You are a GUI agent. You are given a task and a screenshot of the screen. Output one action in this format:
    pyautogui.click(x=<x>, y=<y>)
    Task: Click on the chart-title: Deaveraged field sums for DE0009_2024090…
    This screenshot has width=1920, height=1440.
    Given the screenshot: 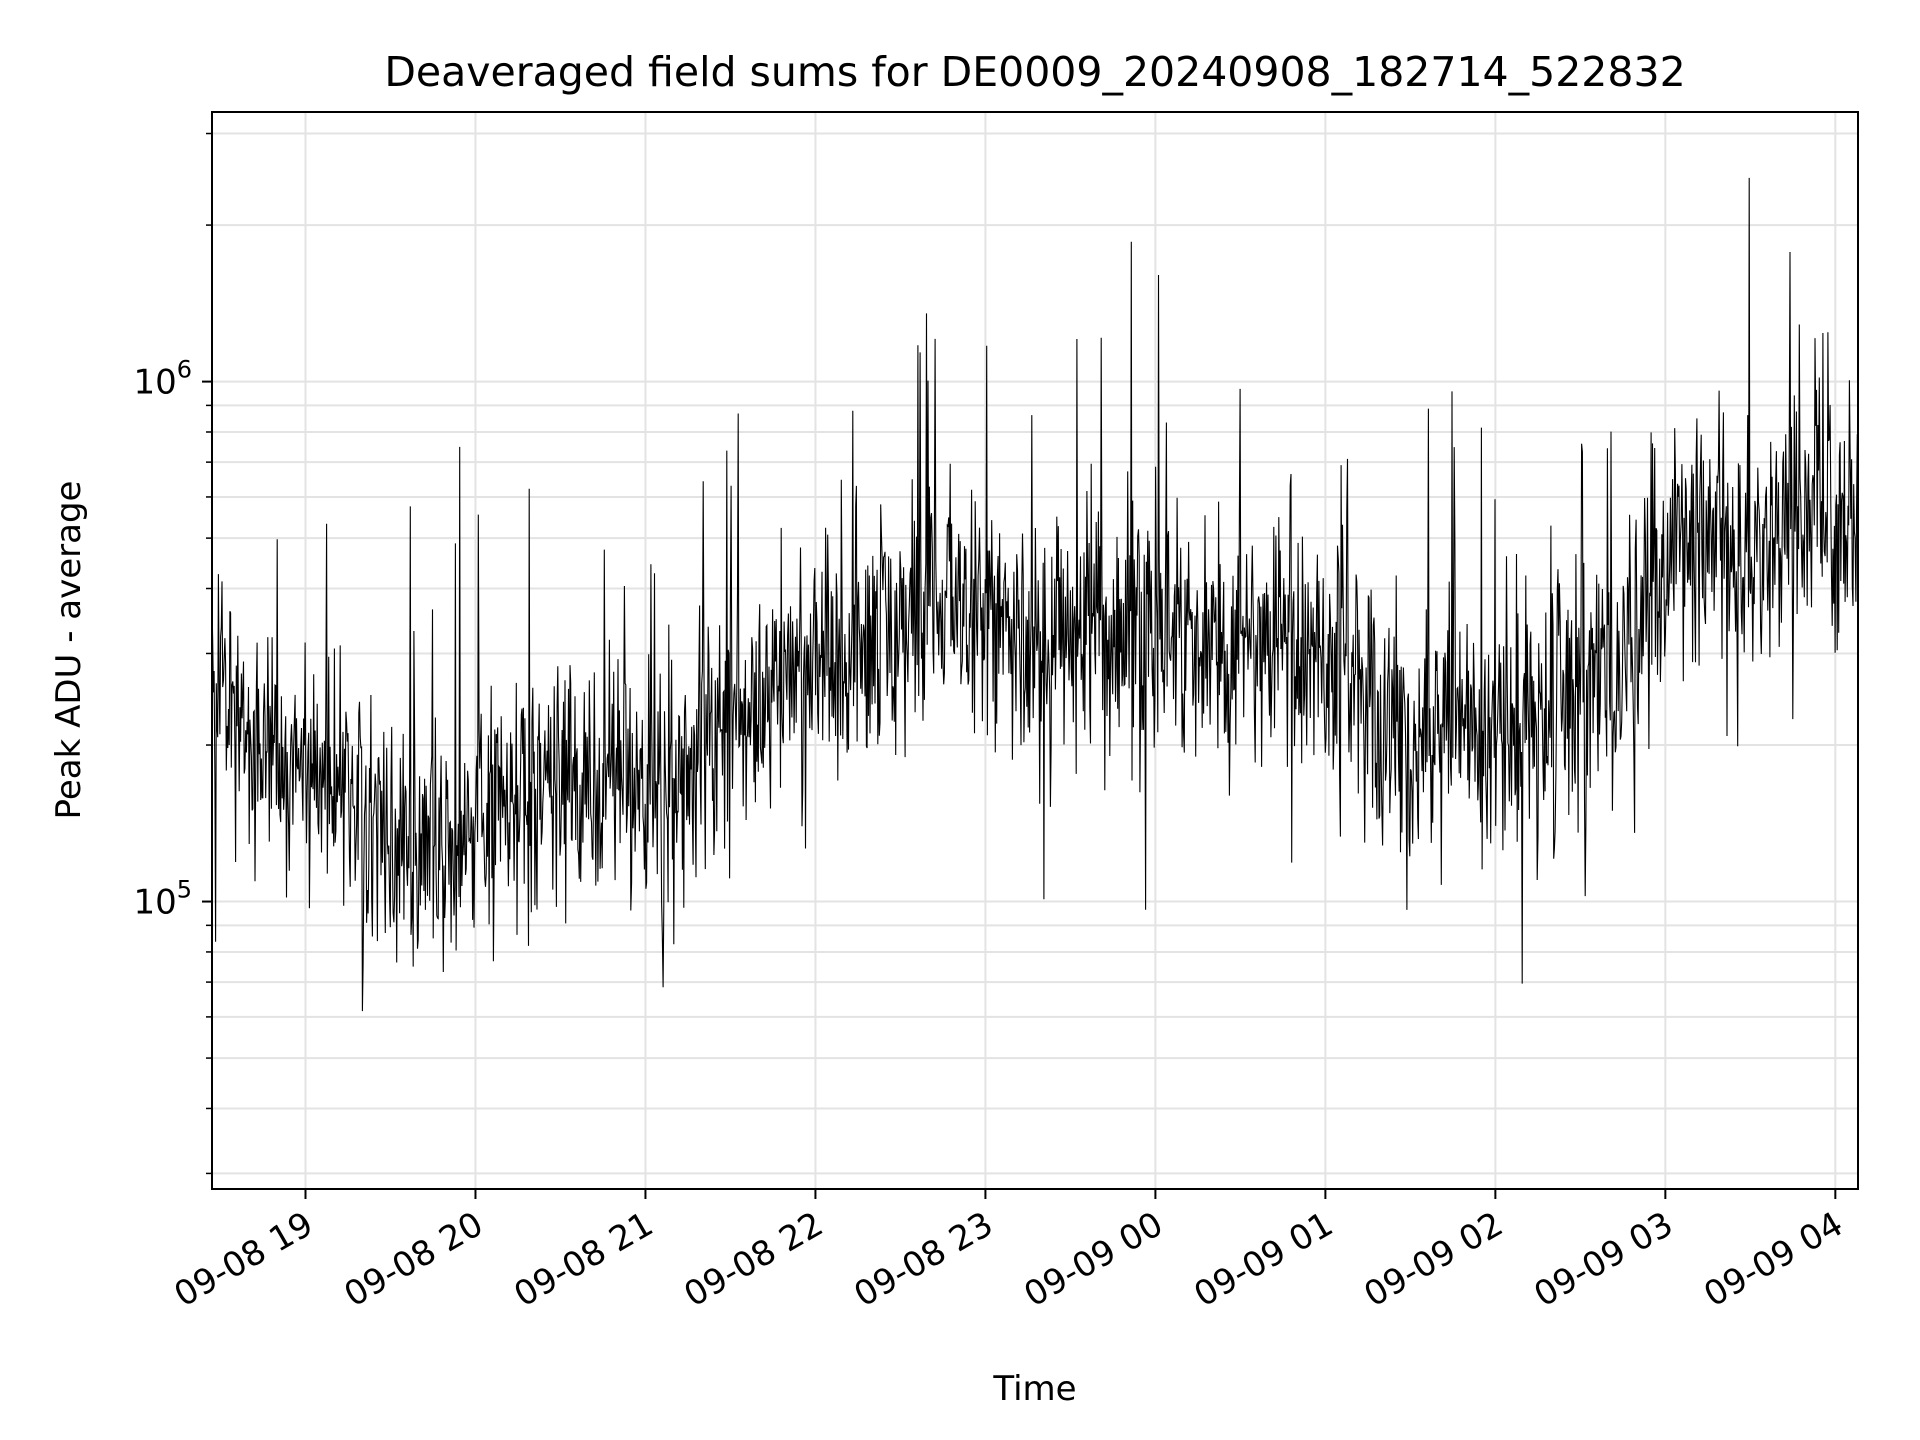 What is the action you would take?
    pyautogui.click(x=1034, y=72)
    